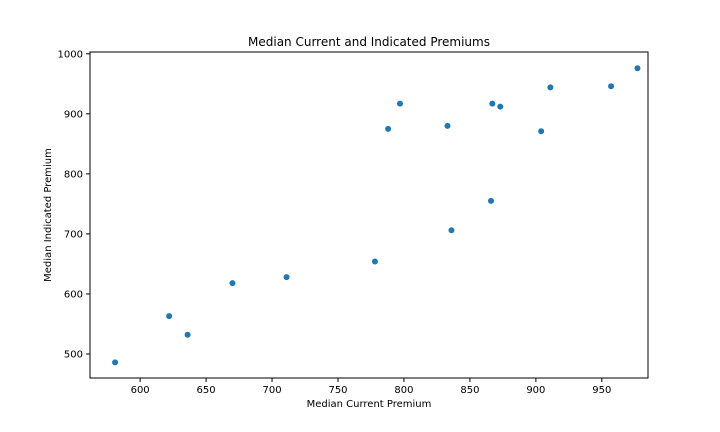 The image size is (720, 432). What do you see at coordinates (369, 404) in the screenshot?
I see `x-axis-title: Median Current Premium` at bounding box center [369, 404].